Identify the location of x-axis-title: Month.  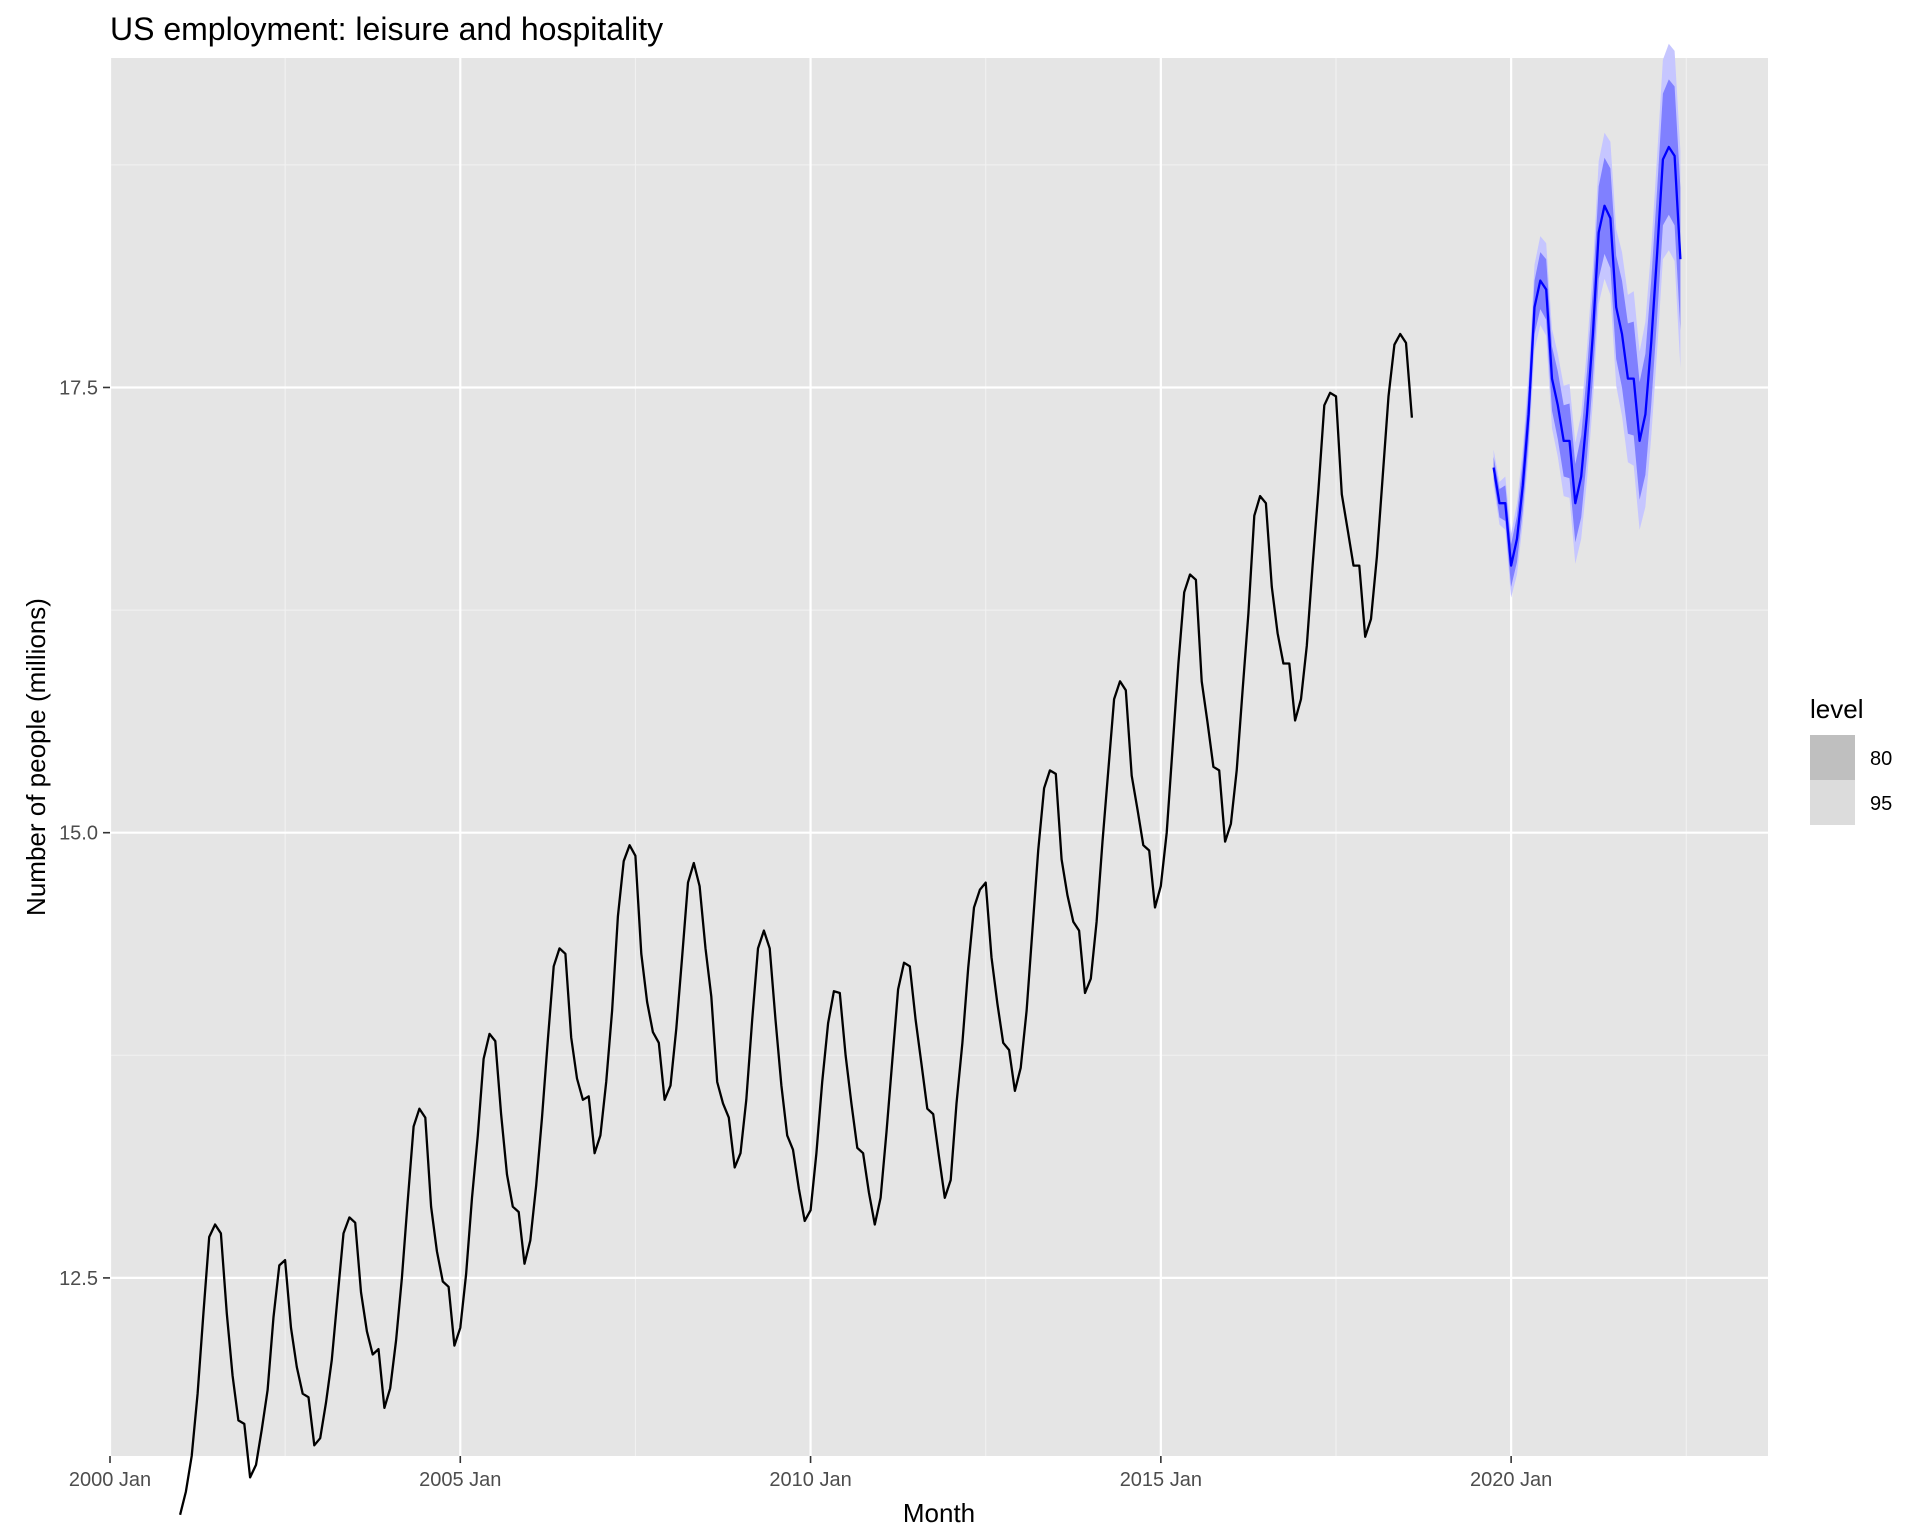
(939, 1513).